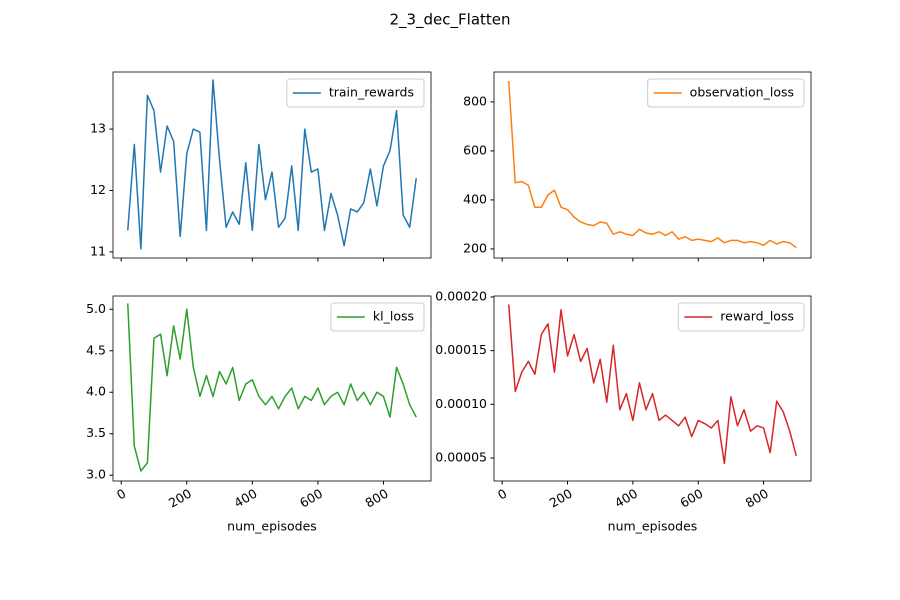  Describe the element at coordinates (475, 198) in the screenshot. I see `y-tick-label: 400` at that location.